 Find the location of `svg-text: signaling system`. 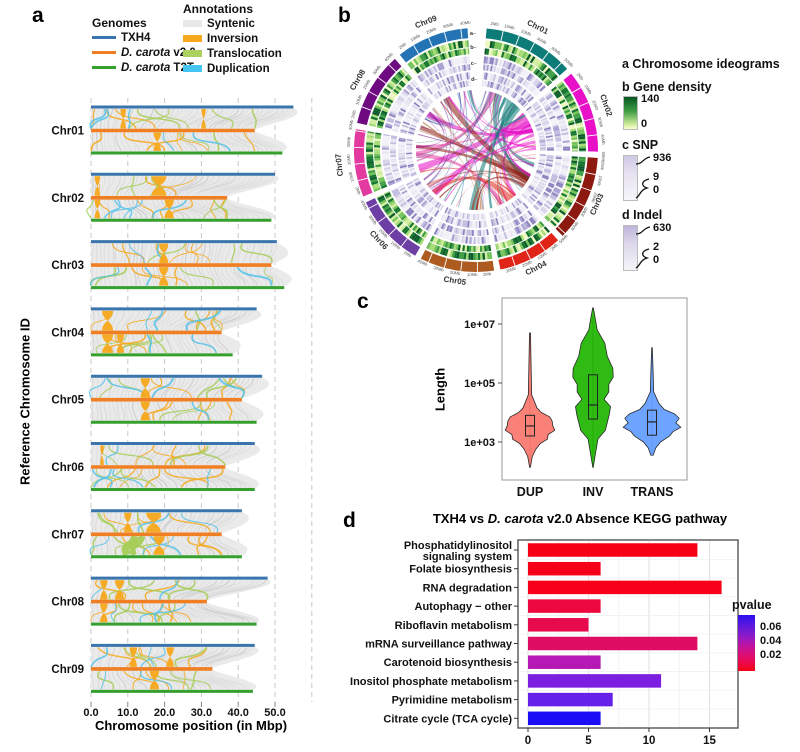

svg-text: signaling system is located at coordinates (467, 557).